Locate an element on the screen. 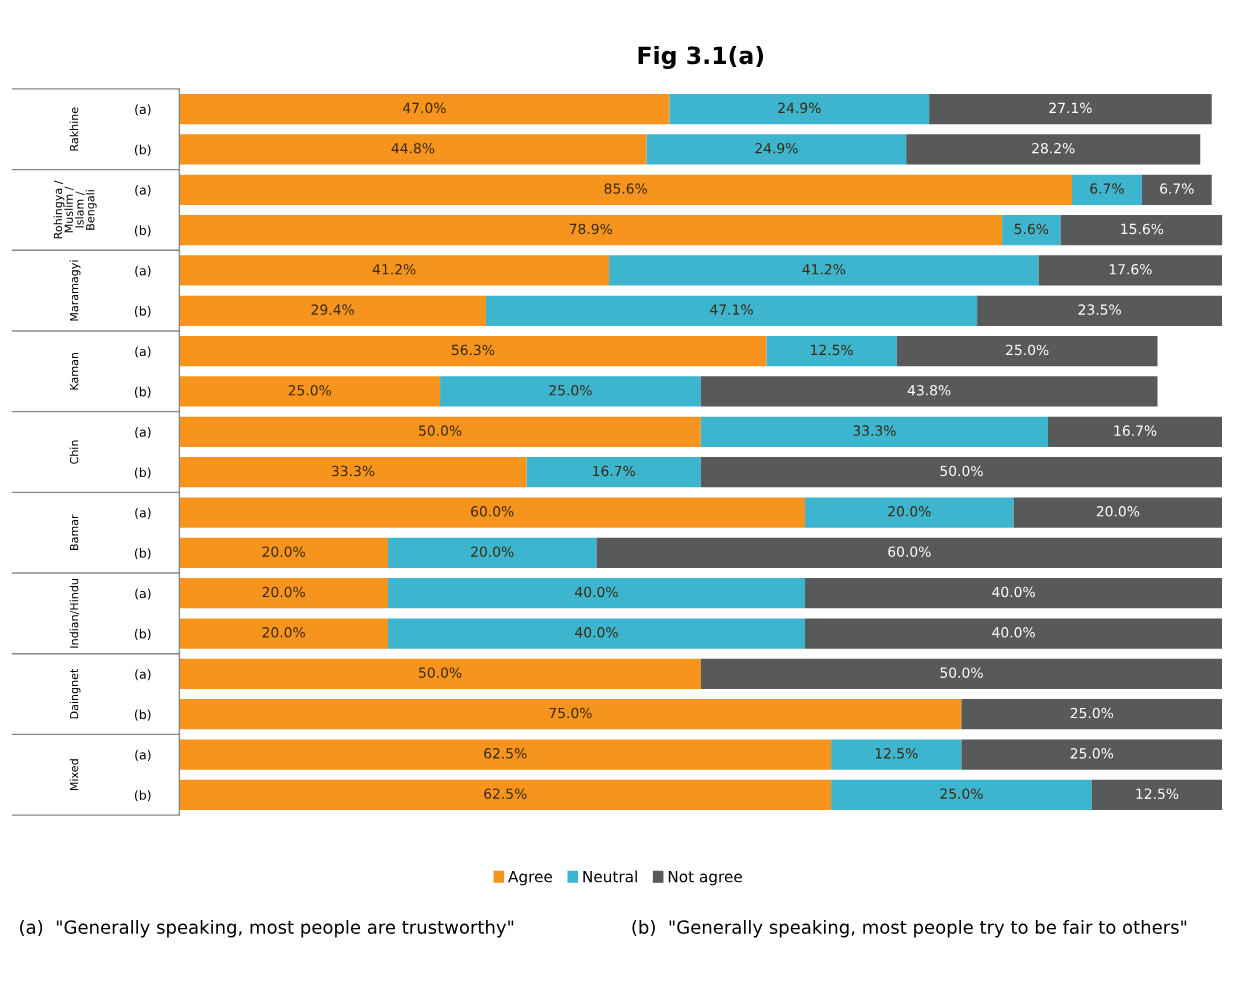 The height and width of the screenshot is (988, 1237). data-label: 16.7% is located at coordinates (1135, 430).